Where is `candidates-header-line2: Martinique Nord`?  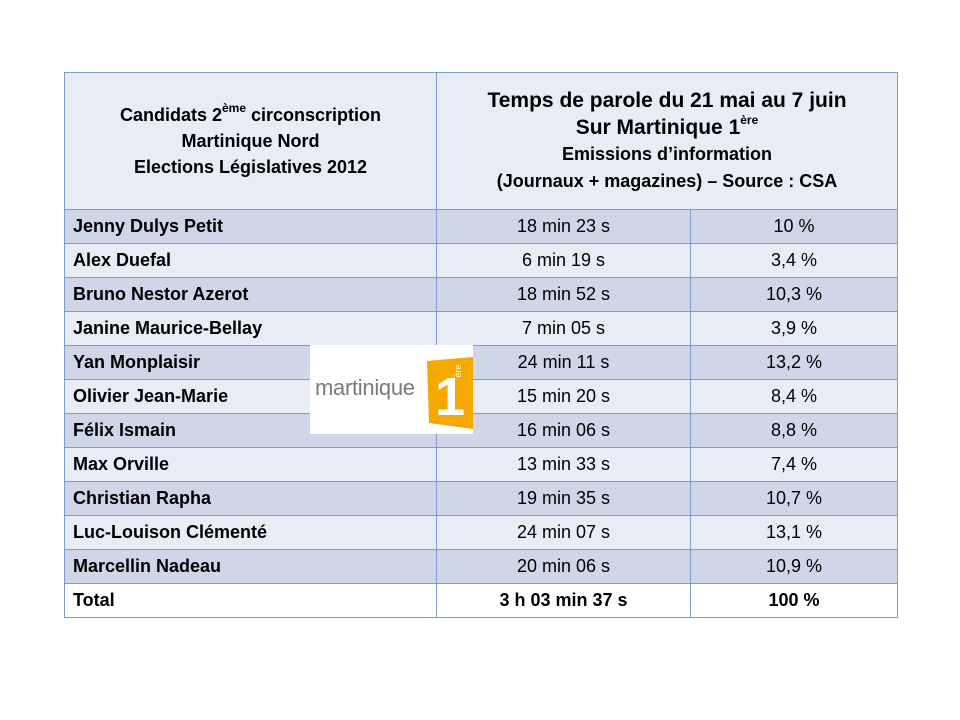
candidates-header-line2: Martinique Nord is located at coordinates (250, 141).